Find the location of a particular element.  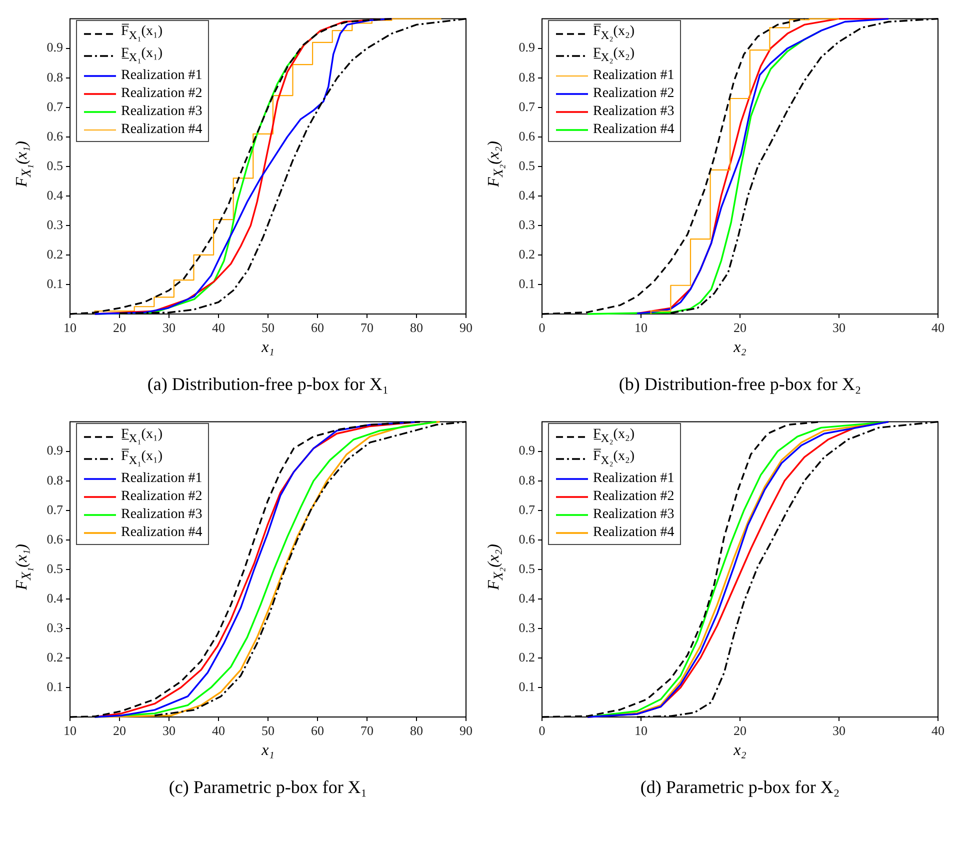

text: (b) Distribution-free p-box for X₂ is located at coordinates (740, 384).